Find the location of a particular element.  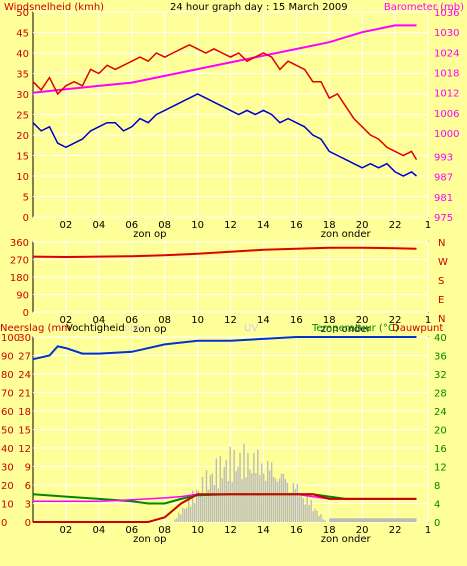

y-tick-direction: 90 is located at coordinates (22, 296).